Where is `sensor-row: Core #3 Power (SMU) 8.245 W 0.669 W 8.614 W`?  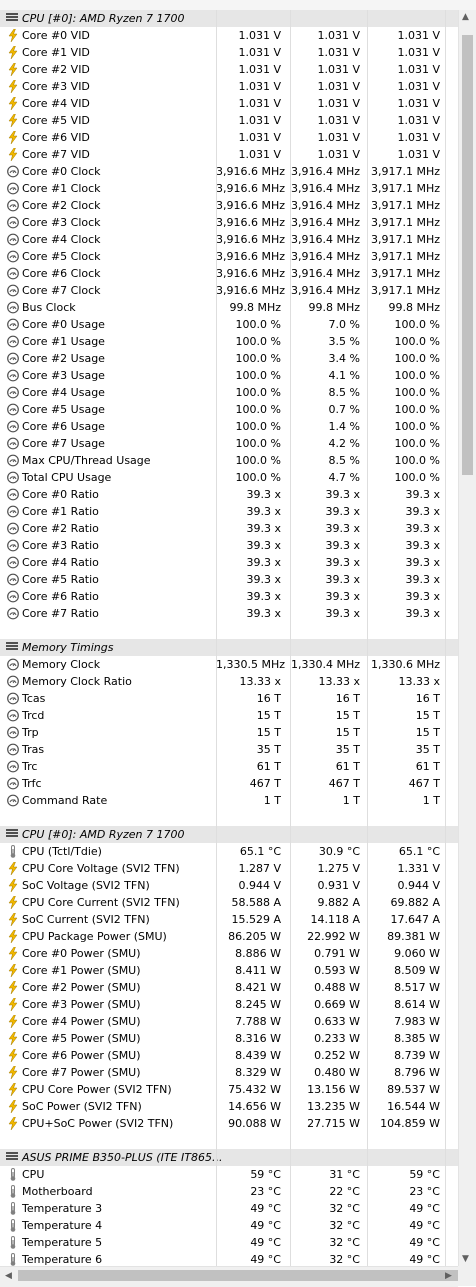
sensor-row: Core #3 Power (SMU) 8.245 W 0.669 W 8.614 W is located at coordinates (229, 1004).